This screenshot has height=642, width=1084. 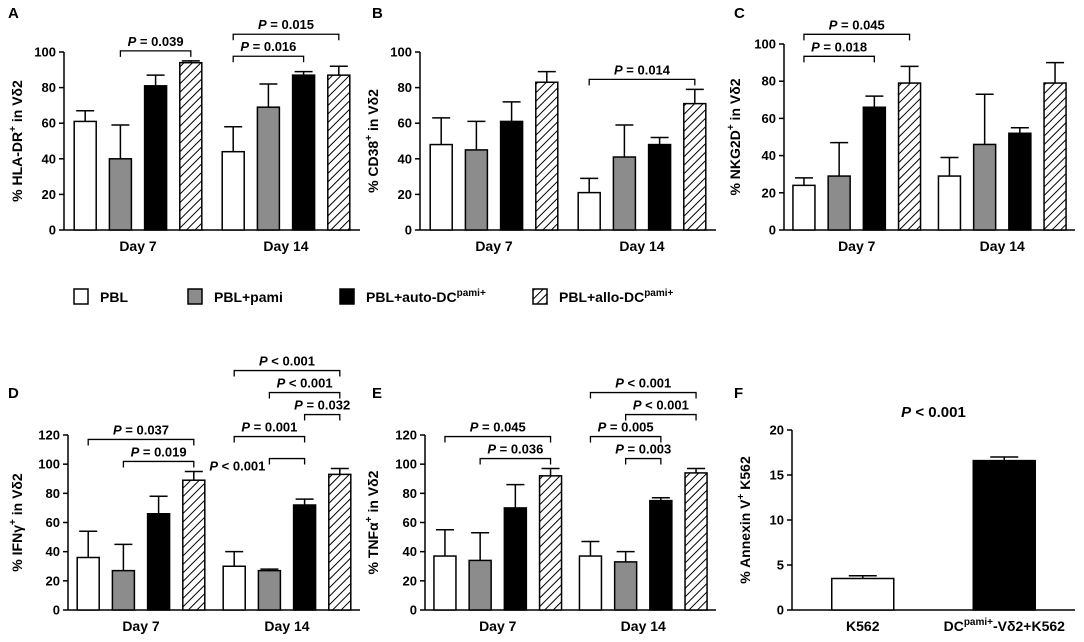 I want to click on p-value-label: P = 0.015, so click(x=286, y=24).